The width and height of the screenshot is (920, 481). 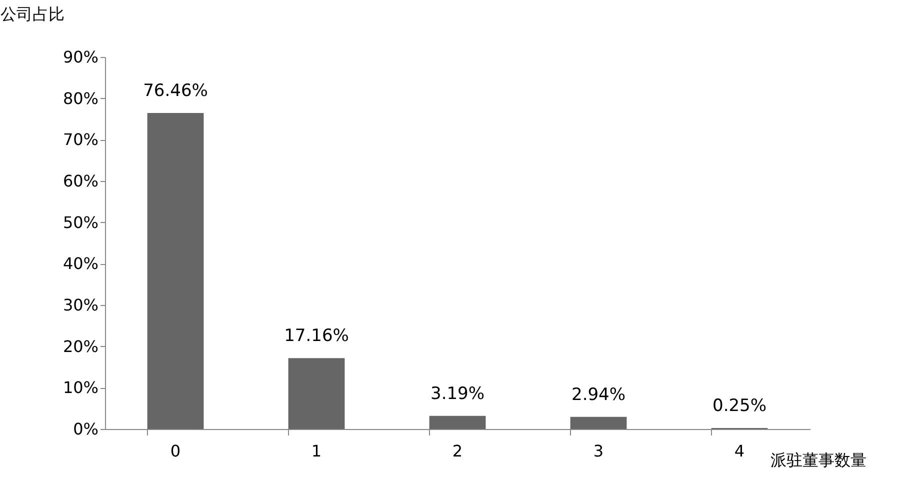 What do you see at coordinates (316, 336) in the screenshot?
I see `data-label: 17.16%` at bounding box center [316, 336].